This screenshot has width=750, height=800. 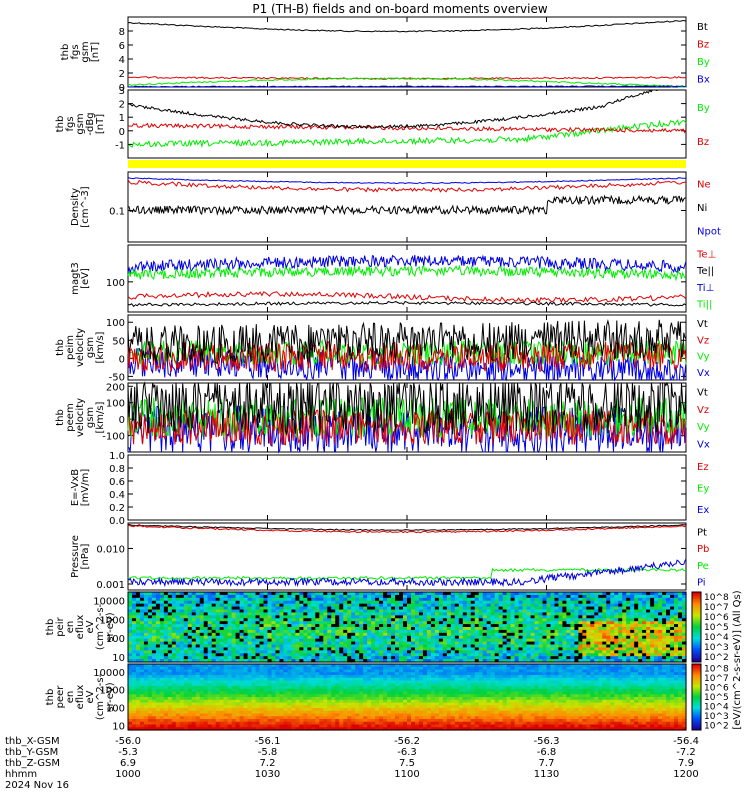 I want to click on series-ni, so click(x=407, y=205).